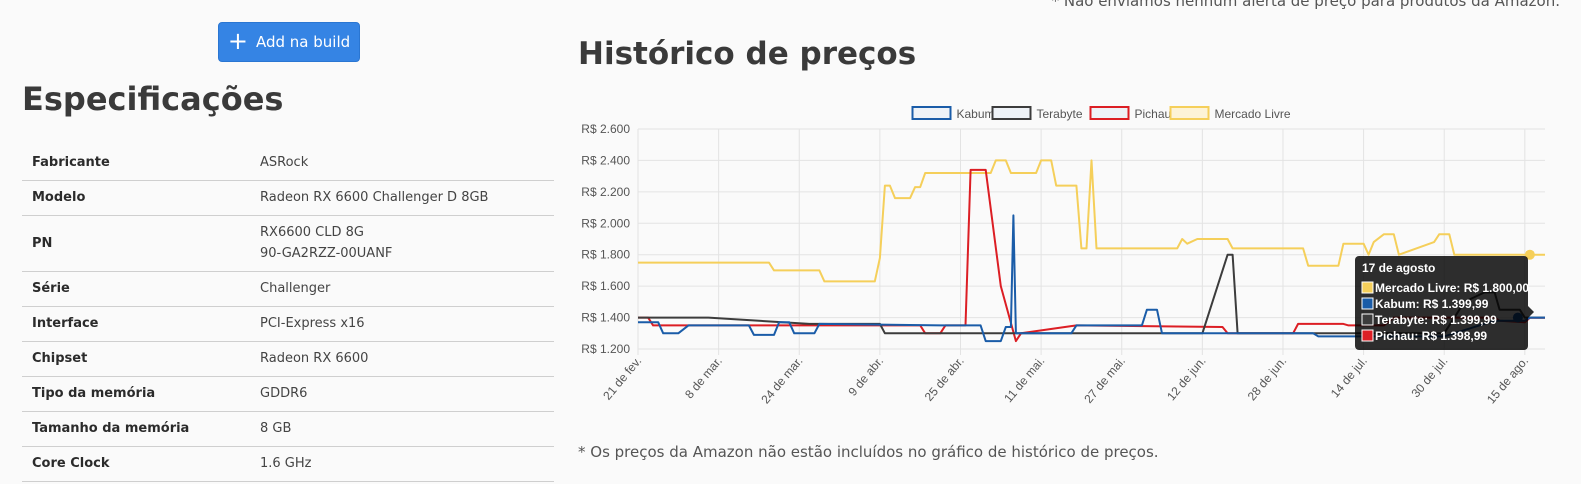 This screenshot has height=484, width=1581. I want to click on table-row: Interface PCI-Express x16, so click(288, 324).